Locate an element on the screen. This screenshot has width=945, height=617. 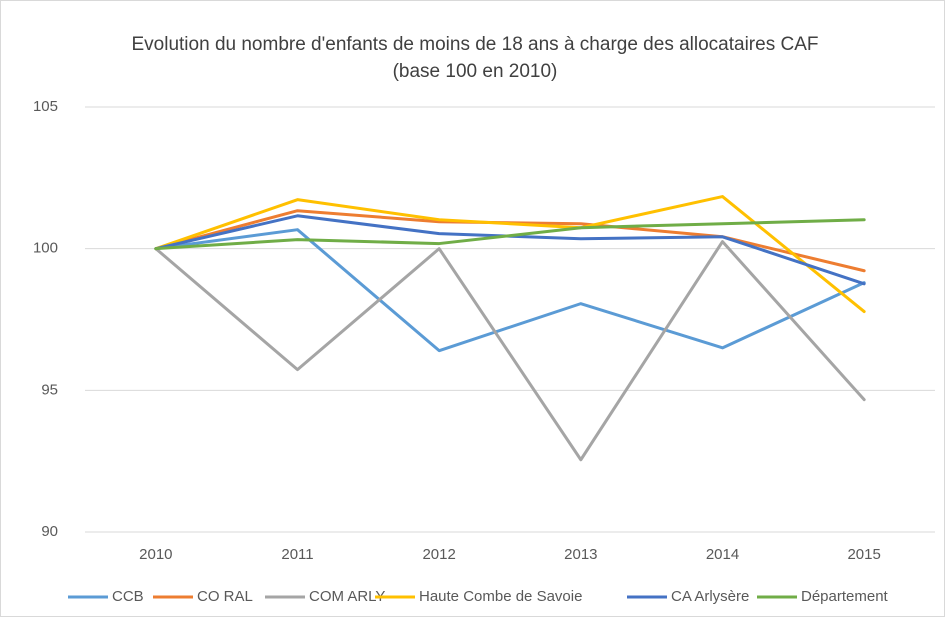
x-tick-label: 2013 is located at coordinates (580, 554).